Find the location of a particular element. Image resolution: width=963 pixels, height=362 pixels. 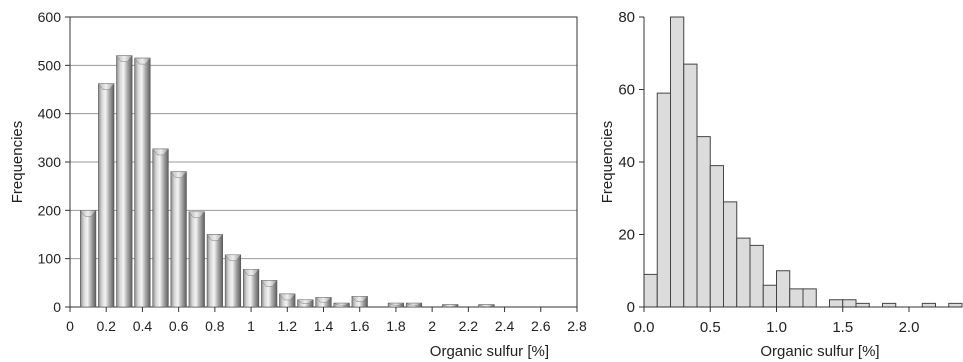

left-x-tick-label: 0.6 is located at coordinates (179, 326).